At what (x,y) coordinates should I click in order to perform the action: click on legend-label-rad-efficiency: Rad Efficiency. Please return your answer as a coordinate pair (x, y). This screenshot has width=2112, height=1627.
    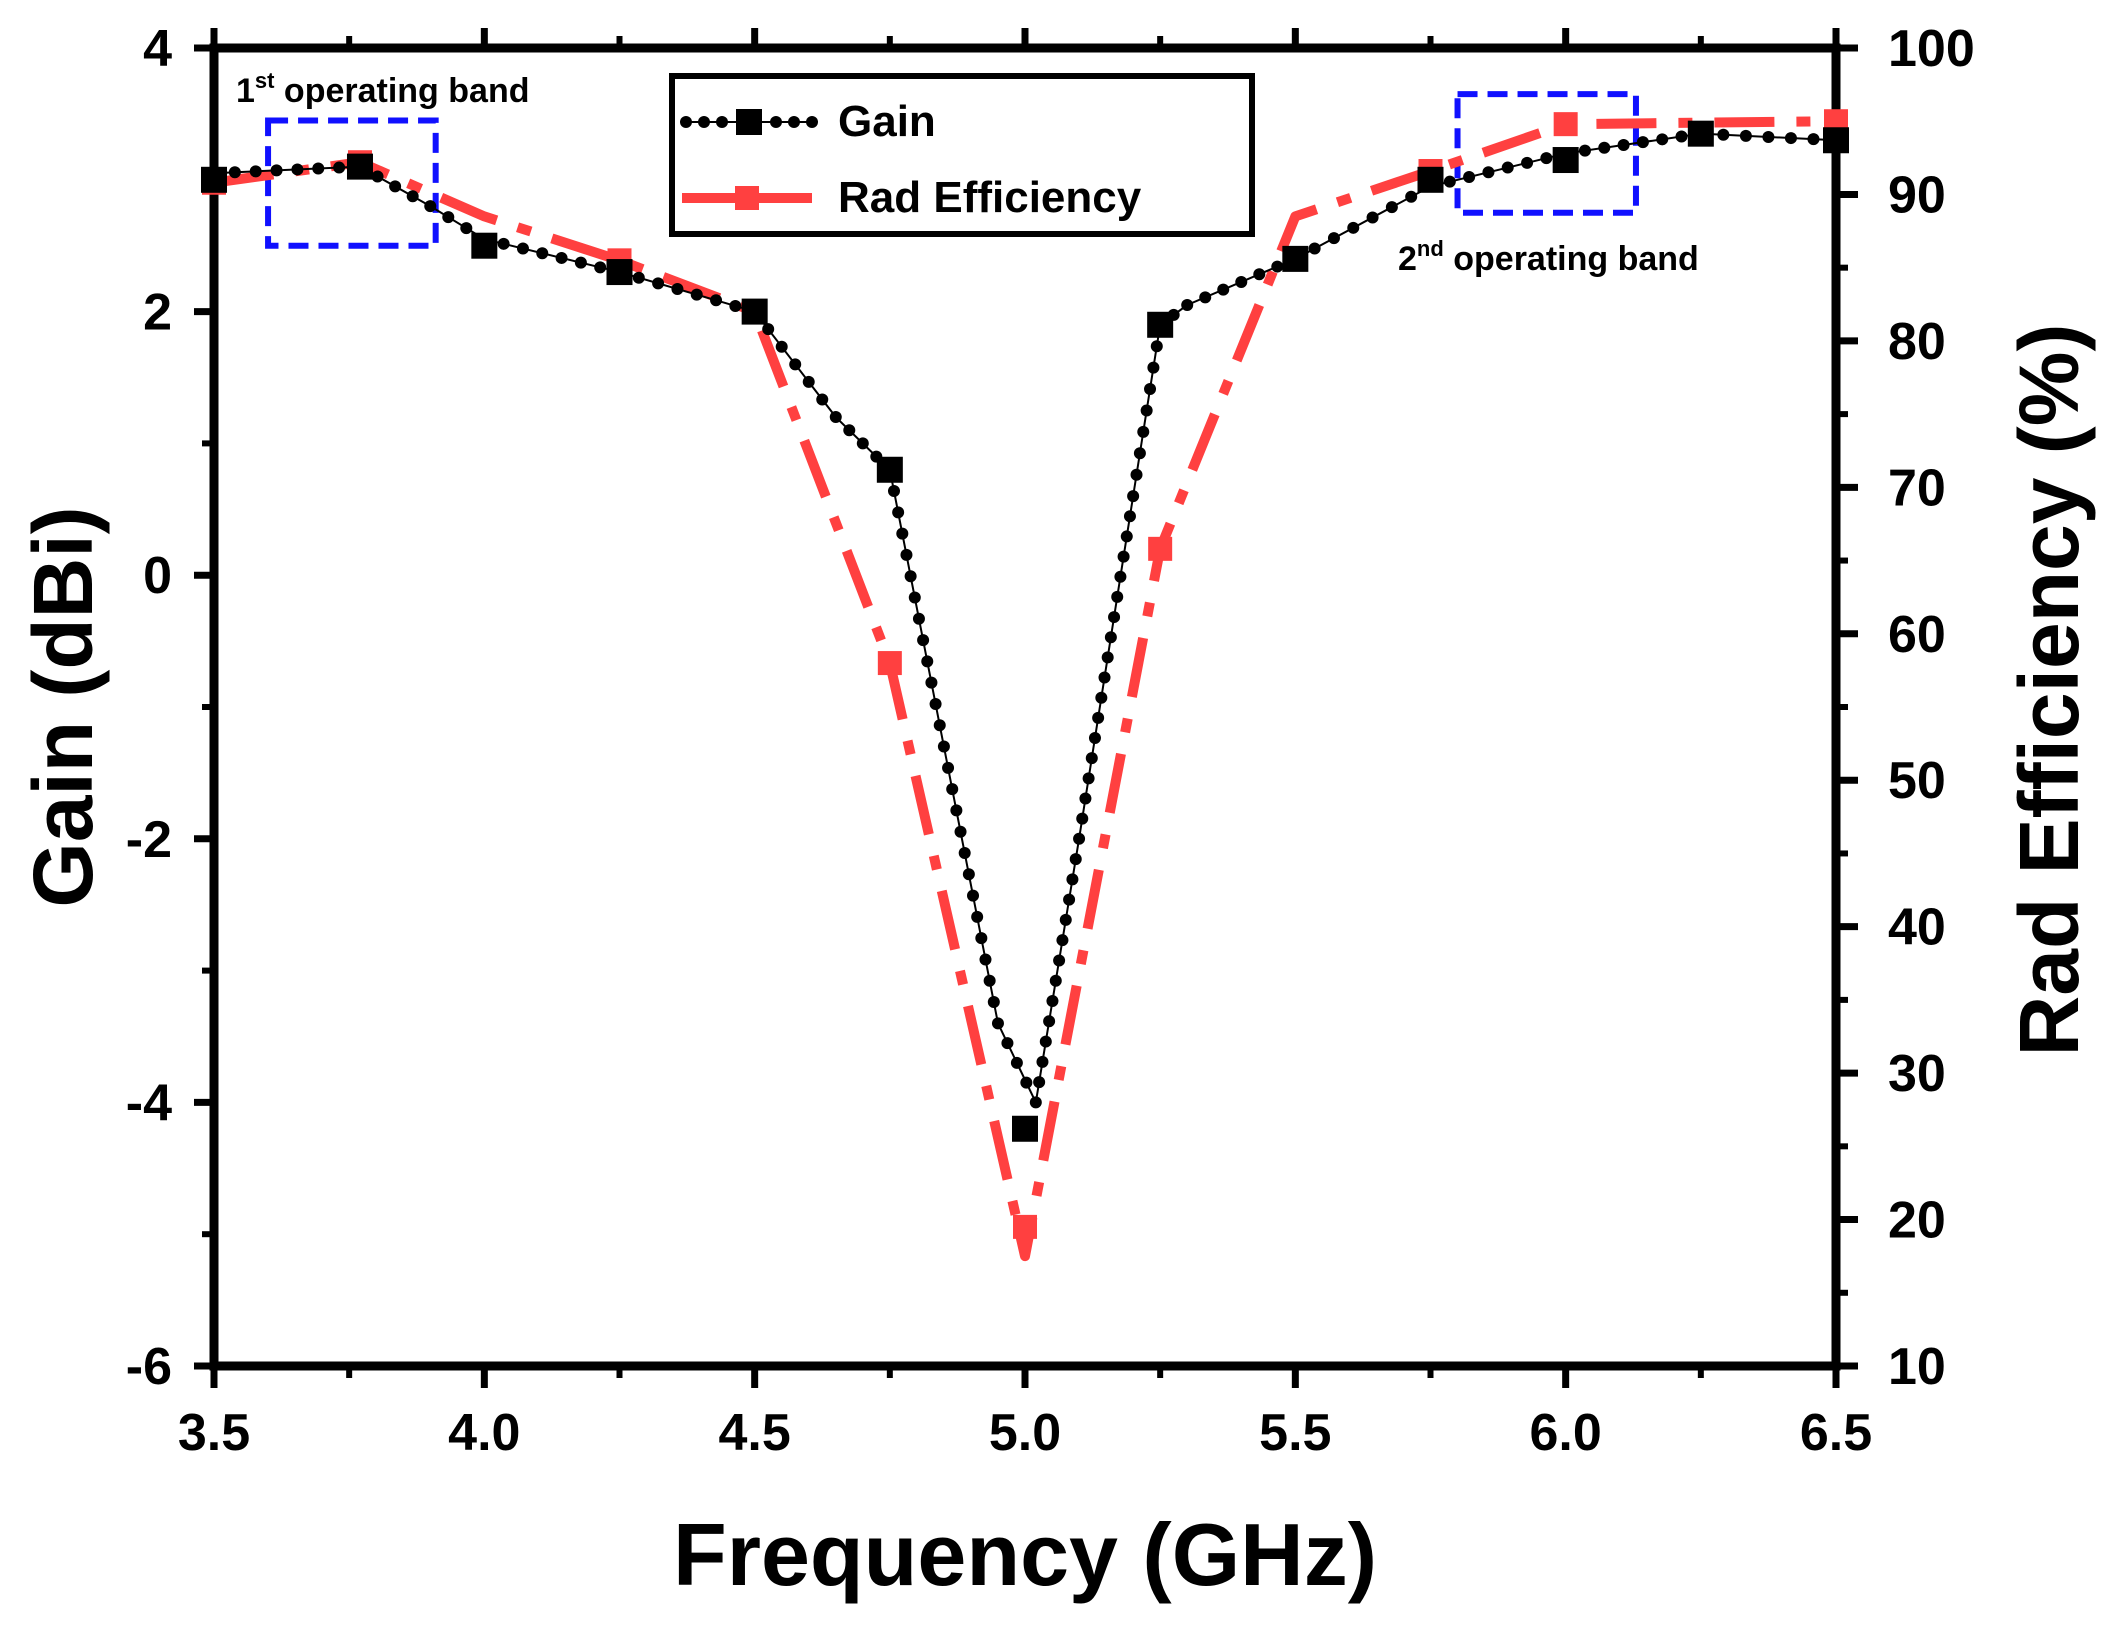
    Looking at the image, I should click on (990, 197).